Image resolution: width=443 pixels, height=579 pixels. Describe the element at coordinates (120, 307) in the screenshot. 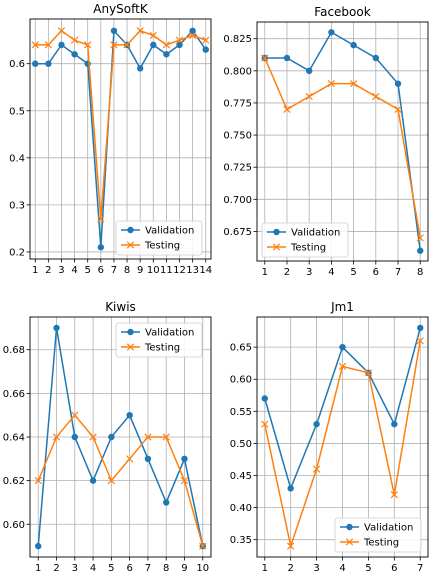

I see `chart-title: Kiwis` at that location.